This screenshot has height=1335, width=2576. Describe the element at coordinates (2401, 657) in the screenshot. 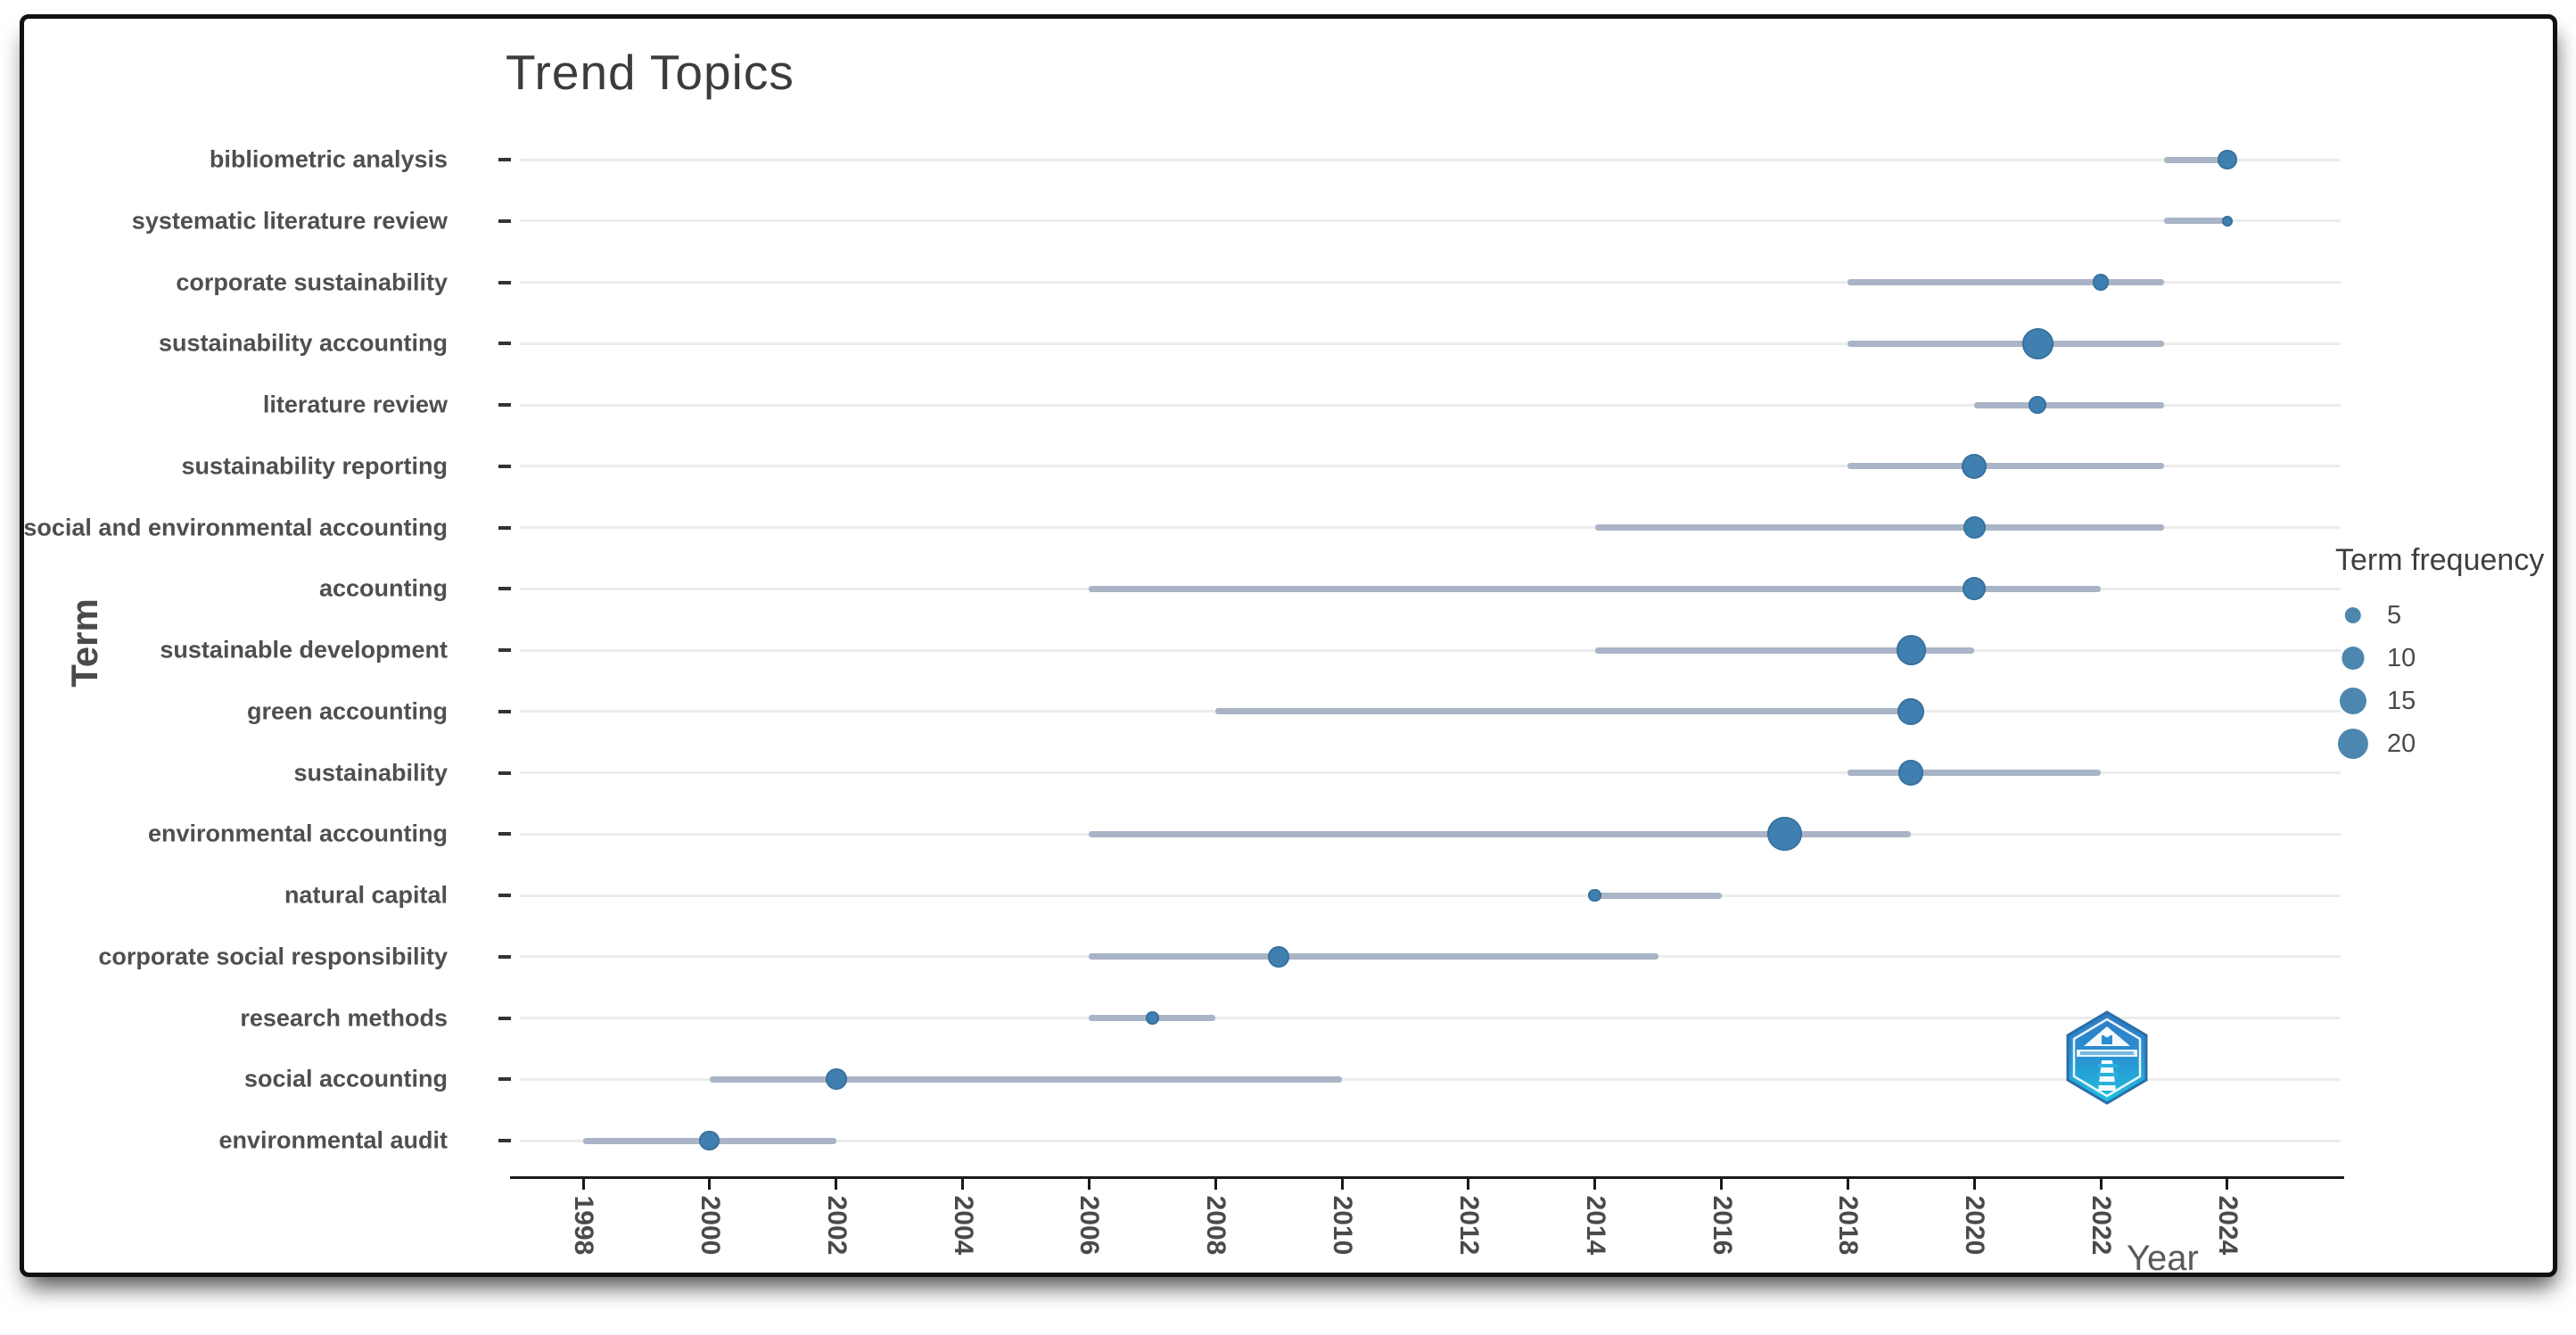

I see `legend-value: 10` at that location.